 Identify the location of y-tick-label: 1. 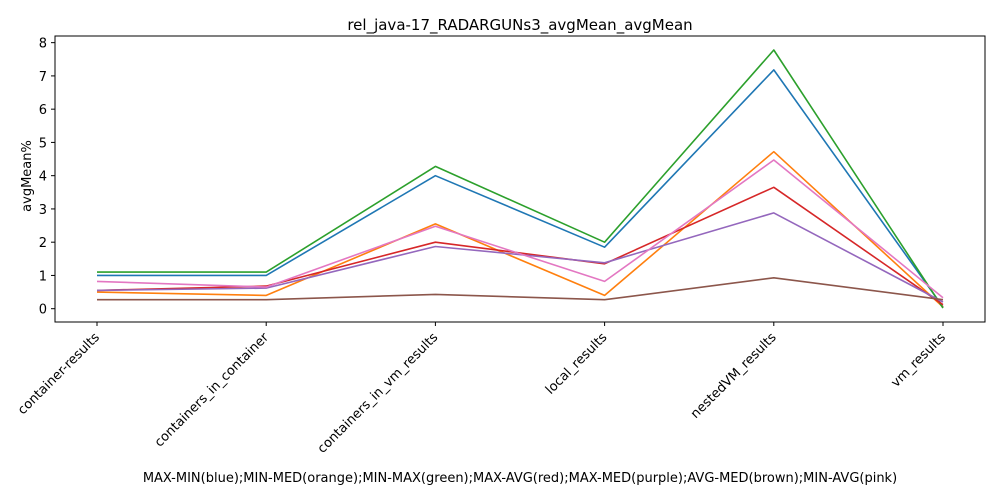
(43, 276).